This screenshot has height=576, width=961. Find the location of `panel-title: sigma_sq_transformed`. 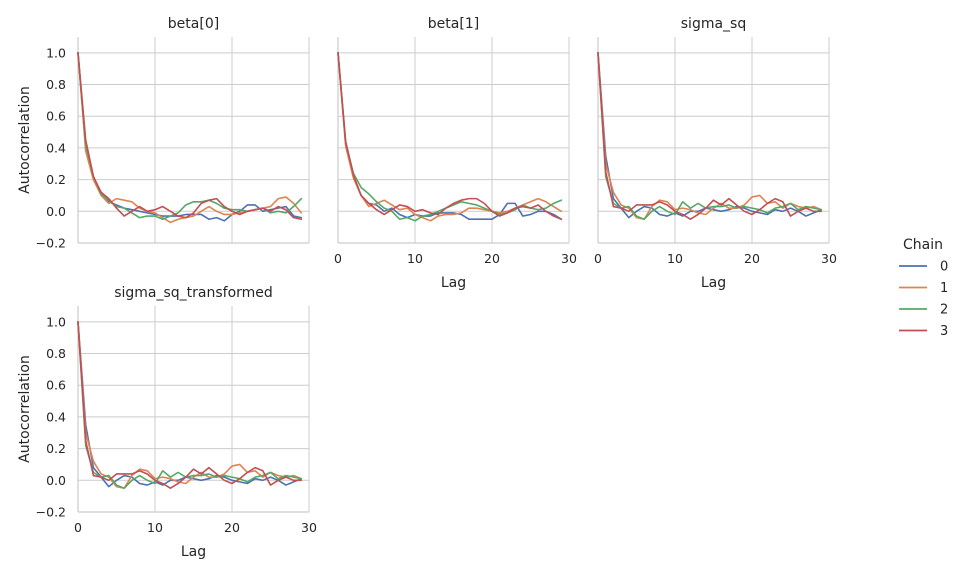

panel-title: sigma_sq_transformed is located at coordinates (193, 293).